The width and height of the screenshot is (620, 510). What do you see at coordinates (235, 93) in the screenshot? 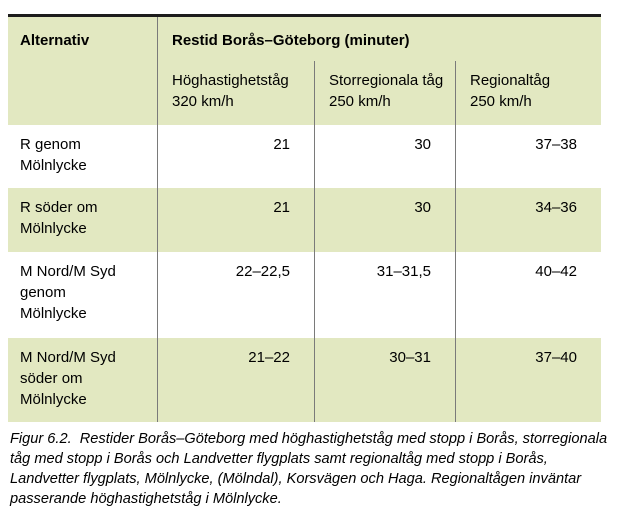
I see `column-header-hoghastighetstag: Höghastighetståg 320 km/h` at bounding box center [235, 93].